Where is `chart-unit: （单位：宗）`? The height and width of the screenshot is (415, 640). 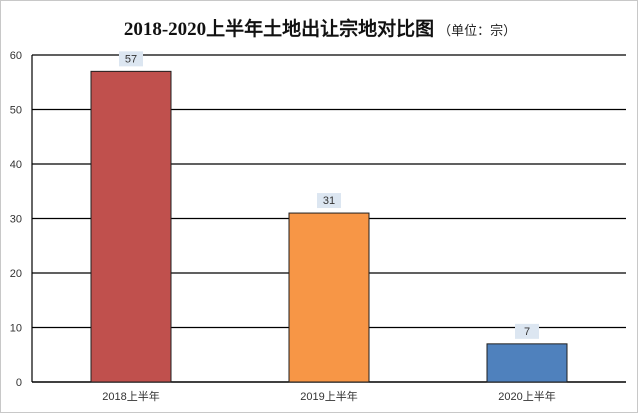
chart-unit: （单位：宗） is located at coordinates (477, 31).